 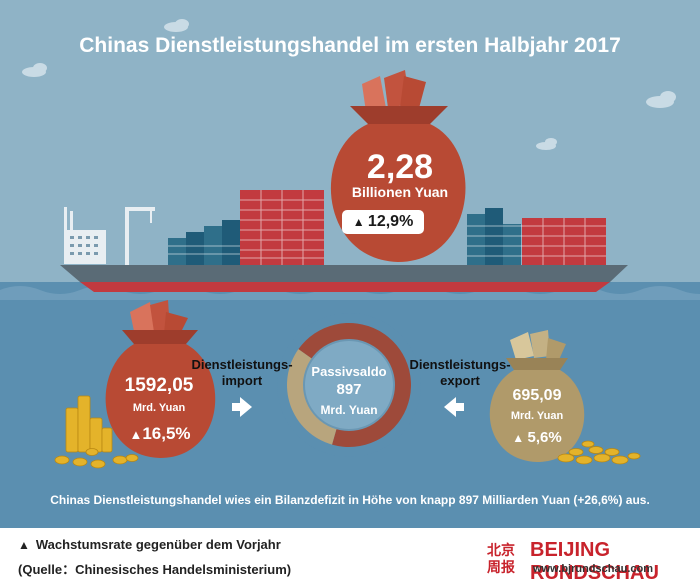 I want to click on ring-inner-shadow, so click(x=349, y=385).